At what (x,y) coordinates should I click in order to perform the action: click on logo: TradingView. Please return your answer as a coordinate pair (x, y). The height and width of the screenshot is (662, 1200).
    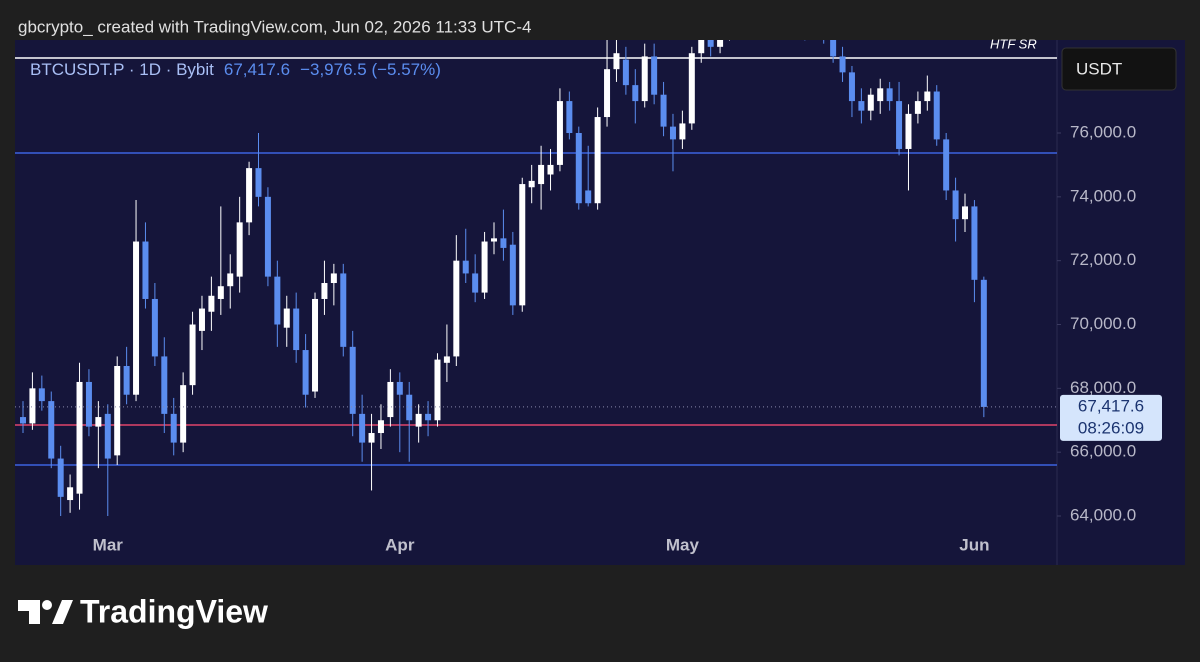
    Looking at the image, I should click on (143, 611).